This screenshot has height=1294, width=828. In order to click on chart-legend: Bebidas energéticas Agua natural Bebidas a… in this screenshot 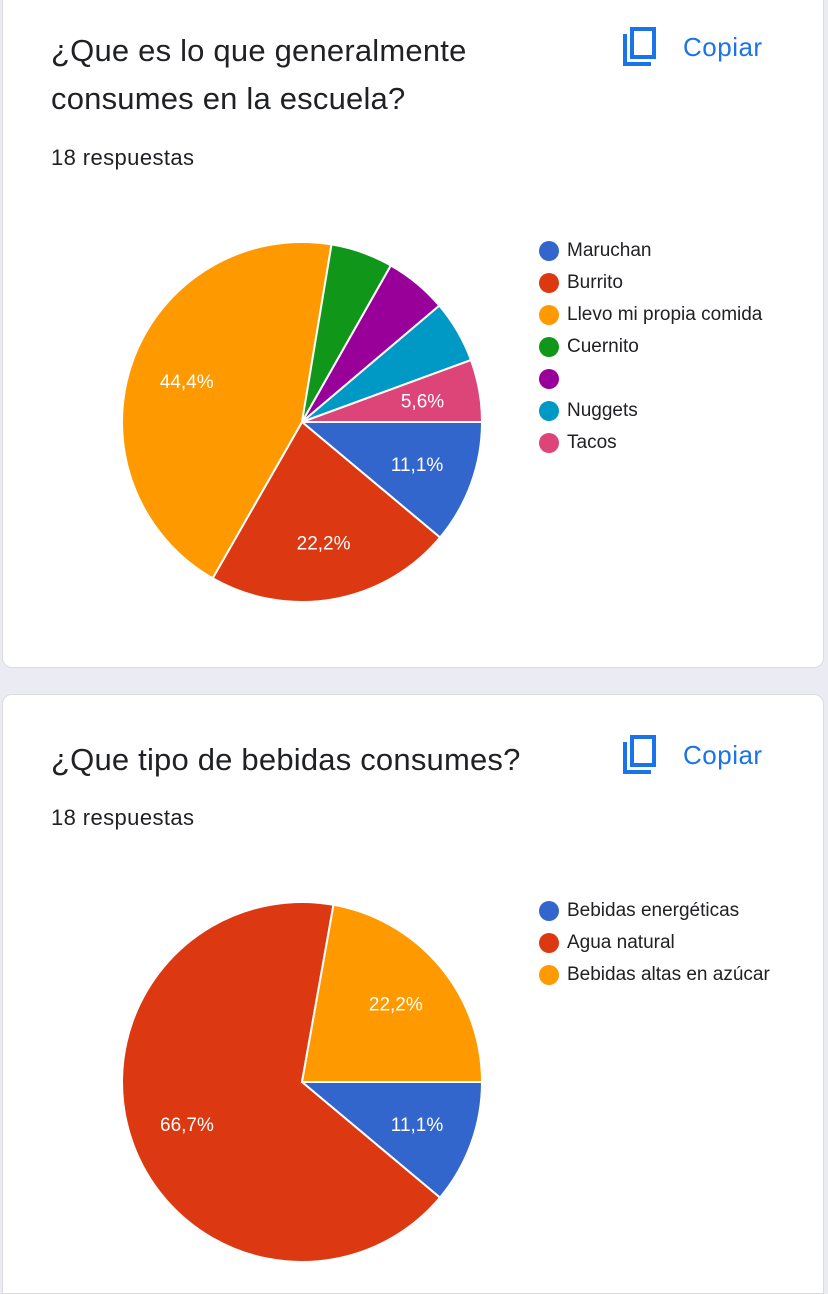, I will do `click(664, 946)`.